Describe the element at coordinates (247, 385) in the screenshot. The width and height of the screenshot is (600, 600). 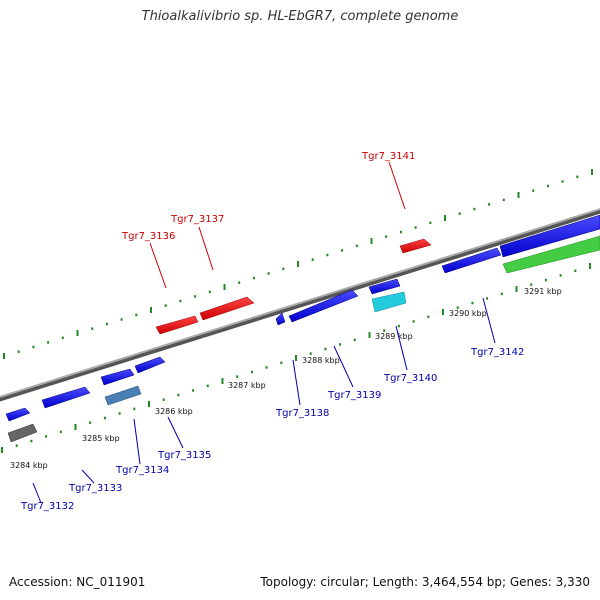
I see `scale-label: 3287 kbp` at that location.